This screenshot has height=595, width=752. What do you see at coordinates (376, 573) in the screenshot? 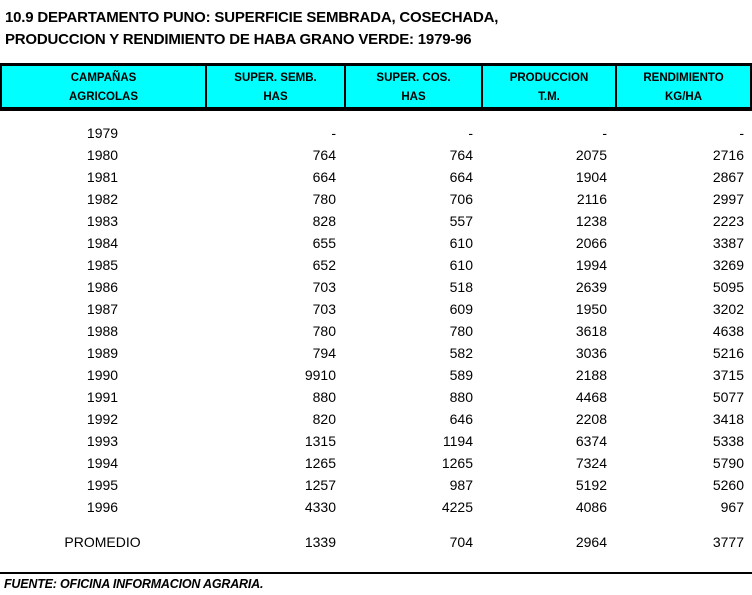
I see `footer-divider` at bounding box center [376, 573].